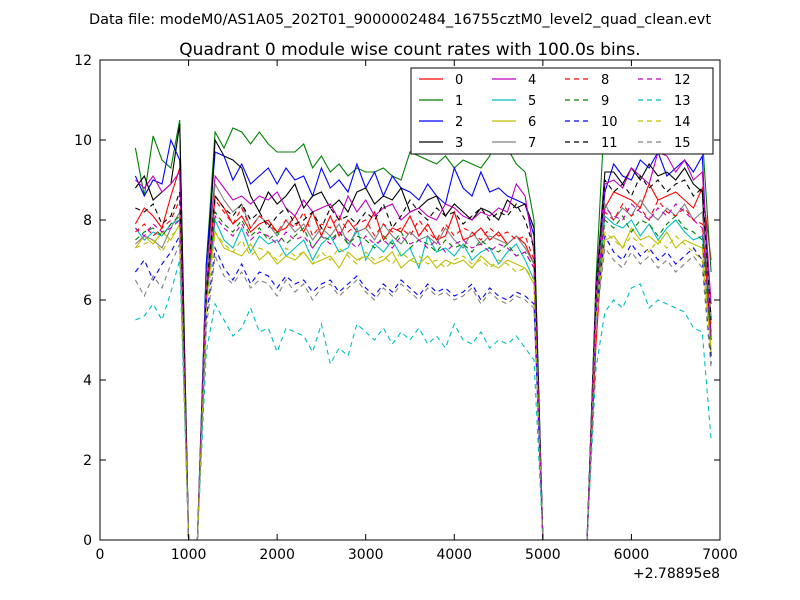 This screenshot has height=600, width=800. Describe the element at coordinates (100, 555) in the screenshot. I see `x-tick-label: 0` at that location.